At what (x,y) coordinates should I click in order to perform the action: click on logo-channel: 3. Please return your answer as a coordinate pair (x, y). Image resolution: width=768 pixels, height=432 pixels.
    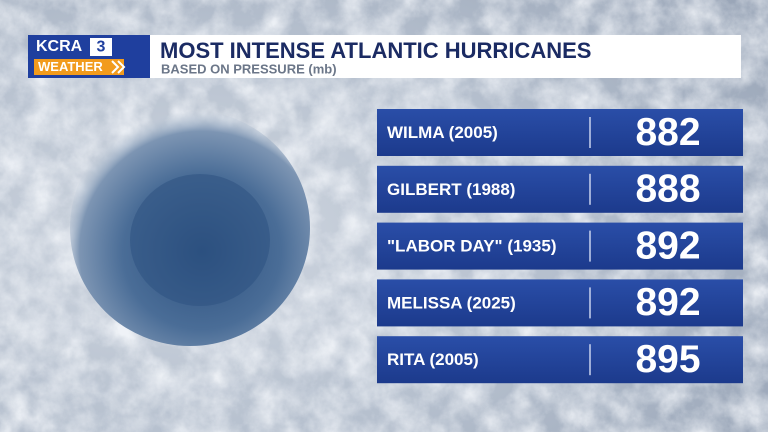
    Looking at the image, I should click on (101, 47).